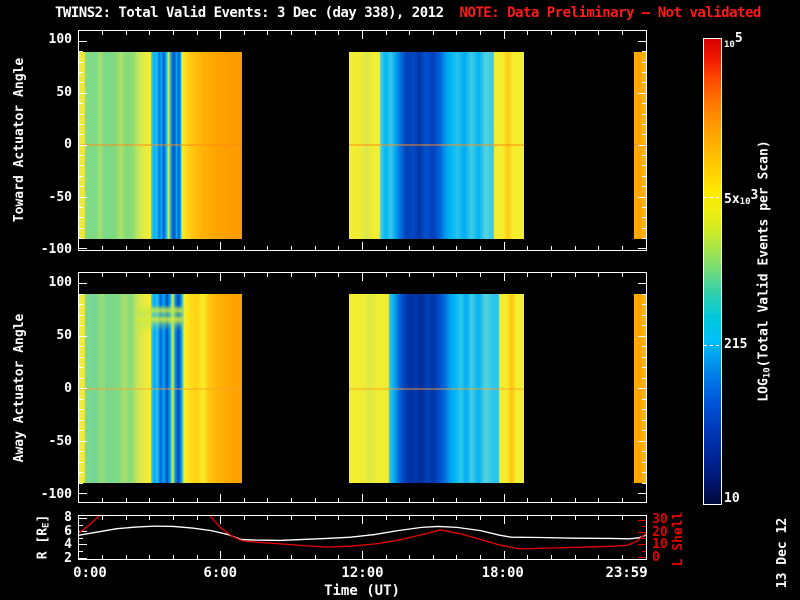 The width and height of the screenshot is (800, 600). I want to click on away-ytick-label: -50, so click(60, 441).